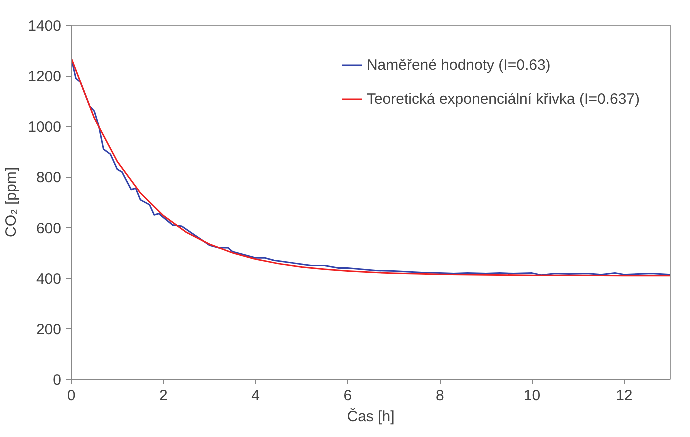  I want to click on y-tick-label: 1000, so click(45, 127).